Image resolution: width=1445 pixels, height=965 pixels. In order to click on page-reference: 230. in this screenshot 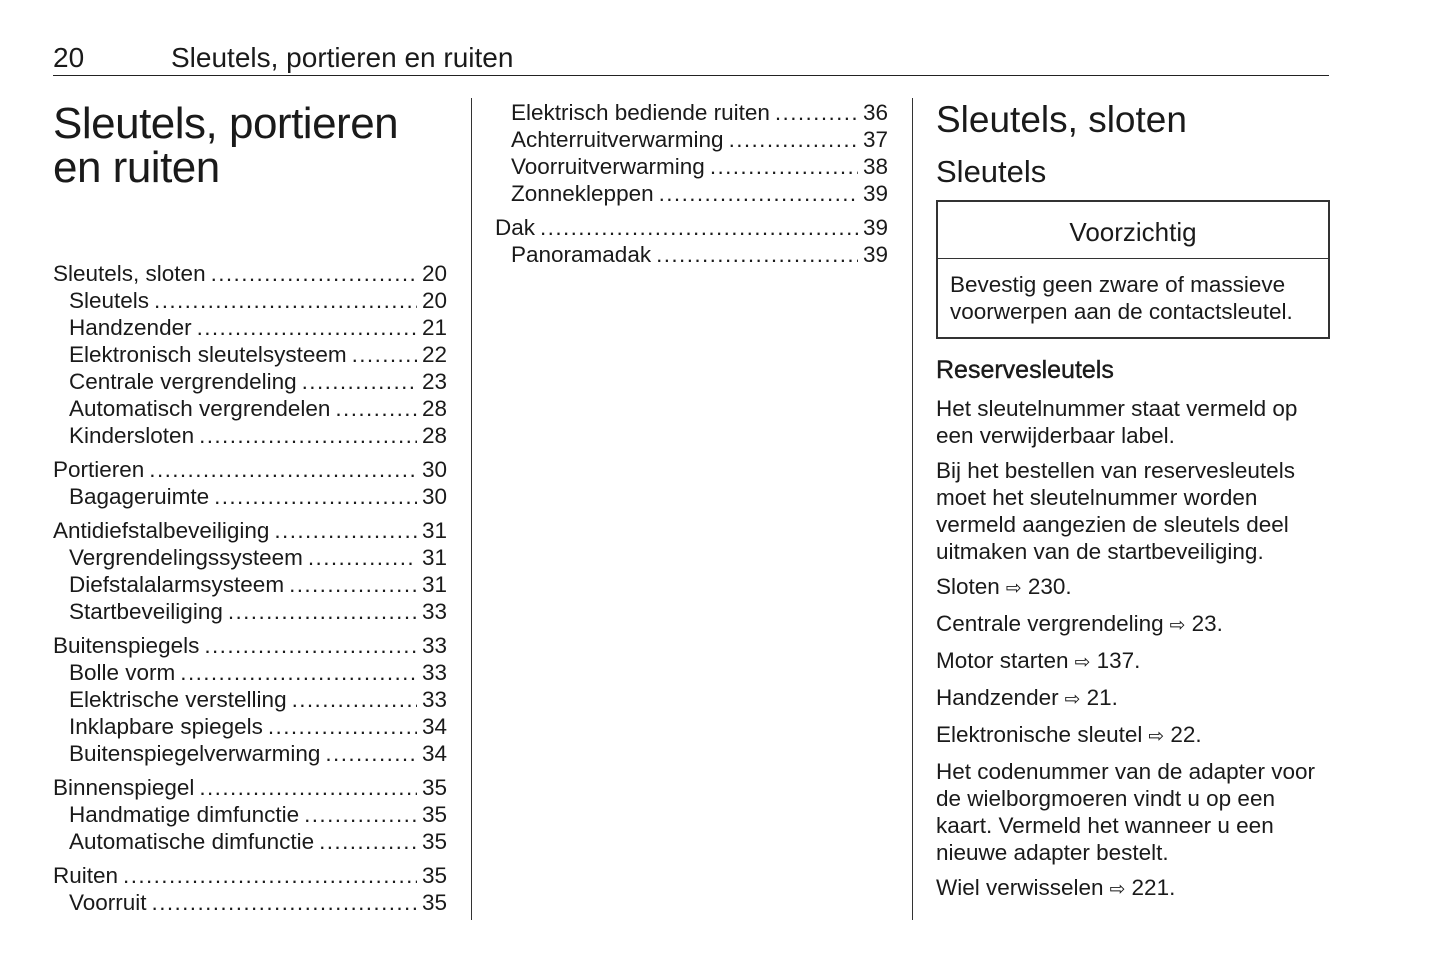, I will do `click(1049, 586)`.